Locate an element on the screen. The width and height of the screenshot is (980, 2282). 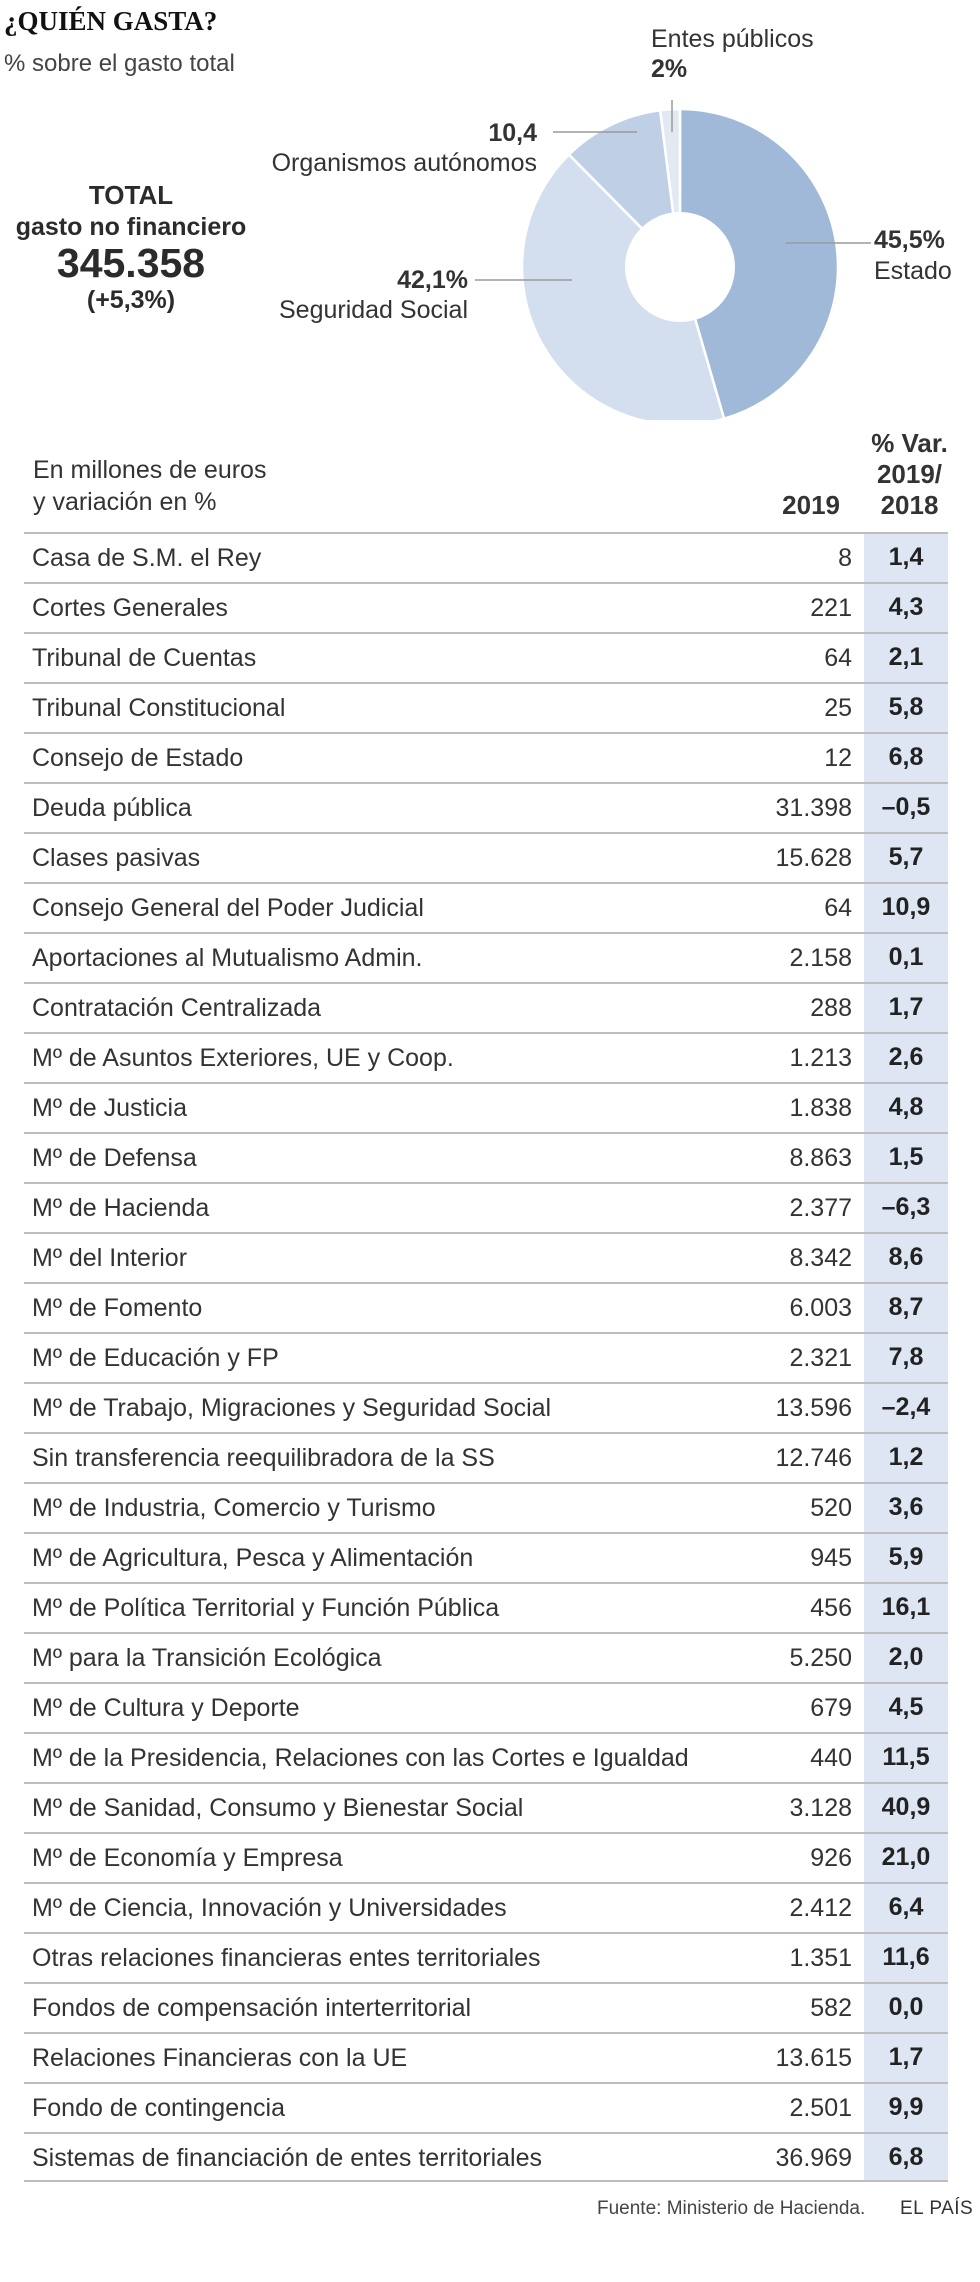
table-row: Mº de Economía y Empresa 926 21,0 is located at coordinates (486, 1857).